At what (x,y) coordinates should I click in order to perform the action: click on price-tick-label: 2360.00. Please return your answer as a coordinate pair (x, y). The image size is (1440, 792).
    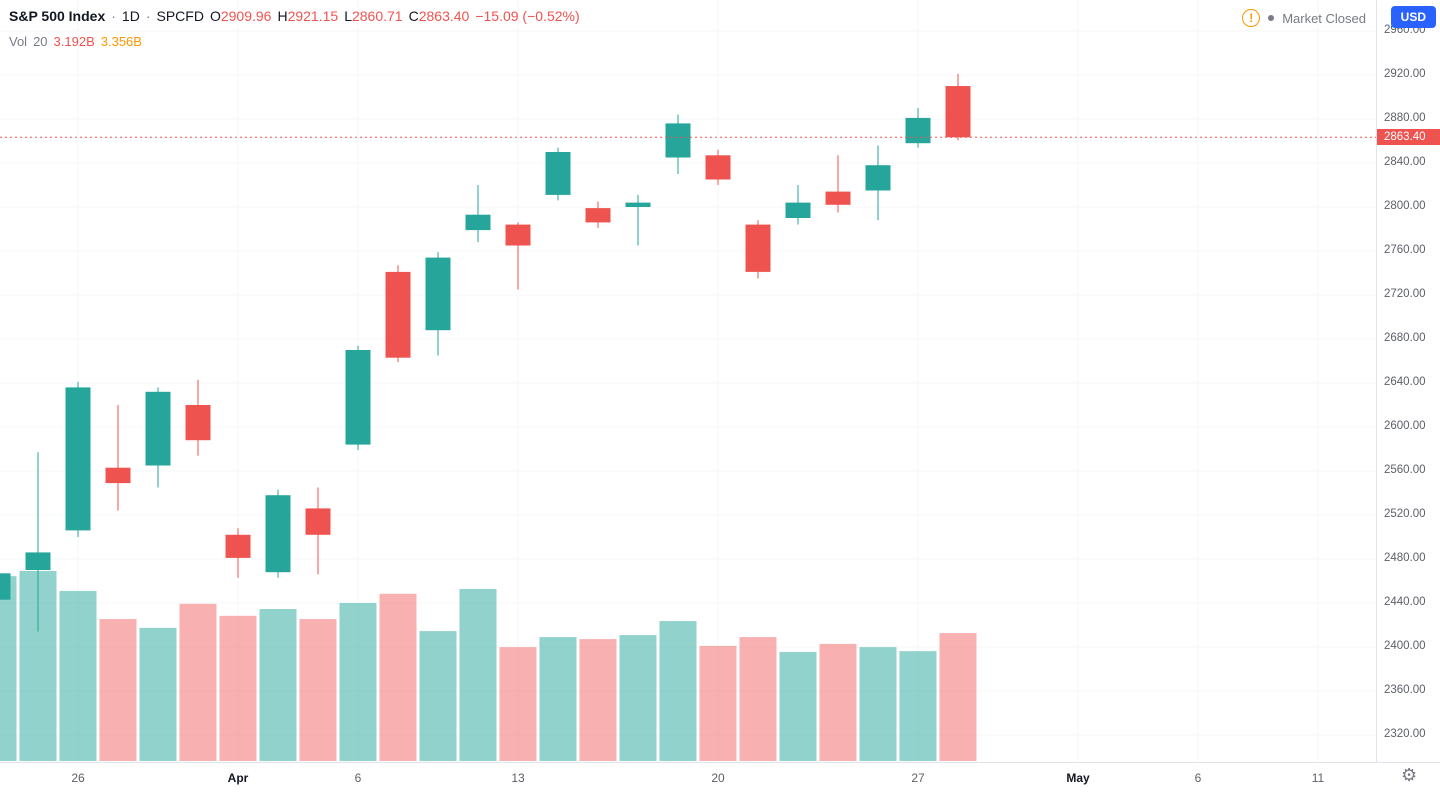
    Looking at the image, I should click on (1405, 690).